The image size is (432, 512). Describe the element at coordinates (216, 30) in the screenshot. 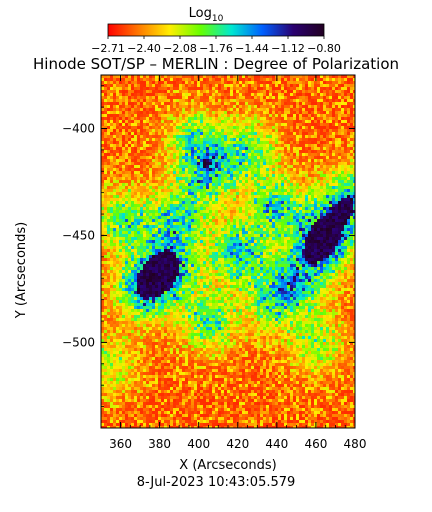

I see `colorbar` at that location.